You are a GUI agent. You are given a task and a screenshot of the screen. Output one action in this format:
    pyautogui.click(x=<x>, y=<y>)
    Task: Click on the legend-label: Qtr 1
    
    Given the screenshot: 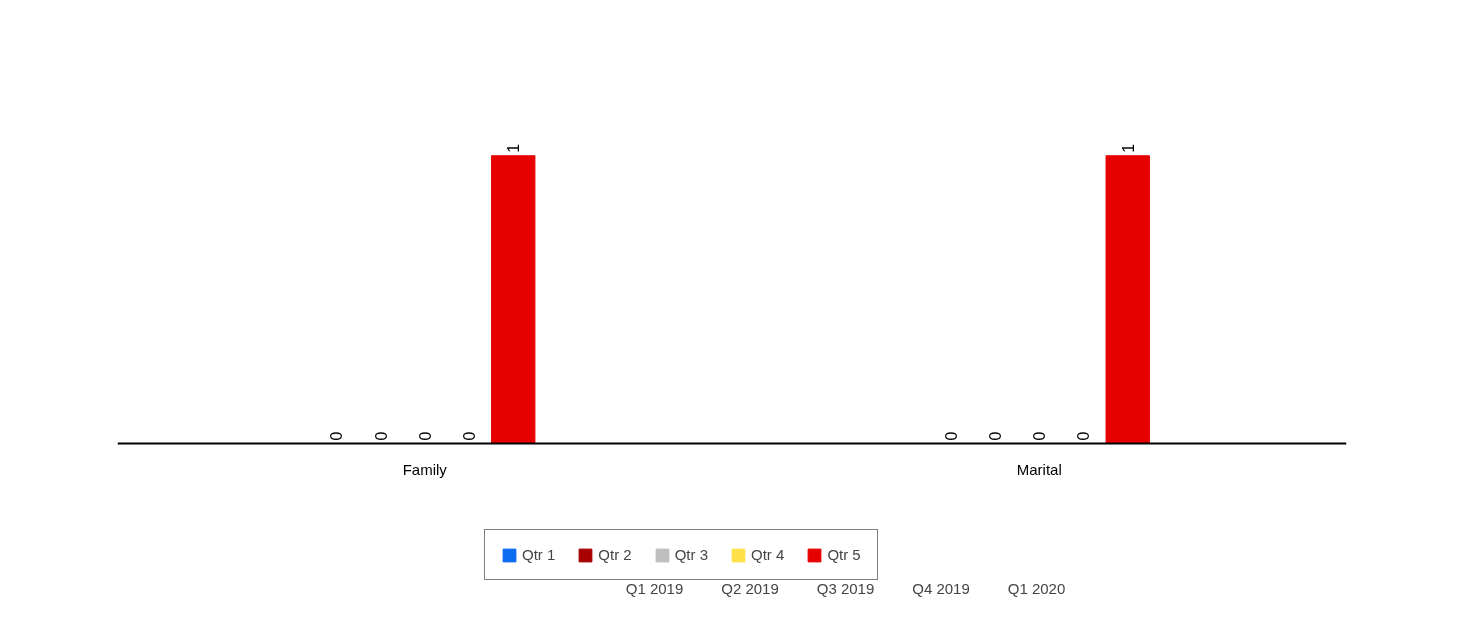 What is the action you would take?
    pyautogui.click(x=539, y=554)
    